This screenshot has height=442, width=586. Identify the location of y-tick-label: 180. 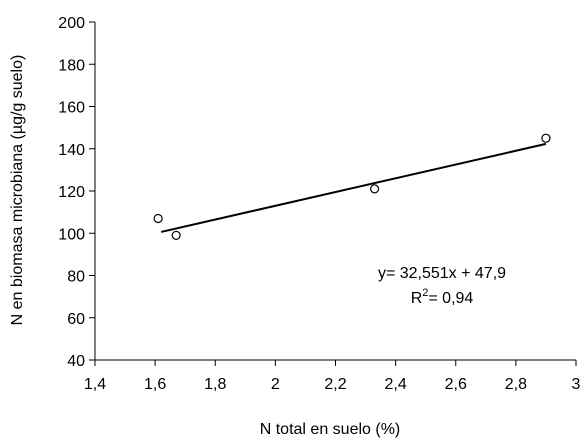
(71, 65).